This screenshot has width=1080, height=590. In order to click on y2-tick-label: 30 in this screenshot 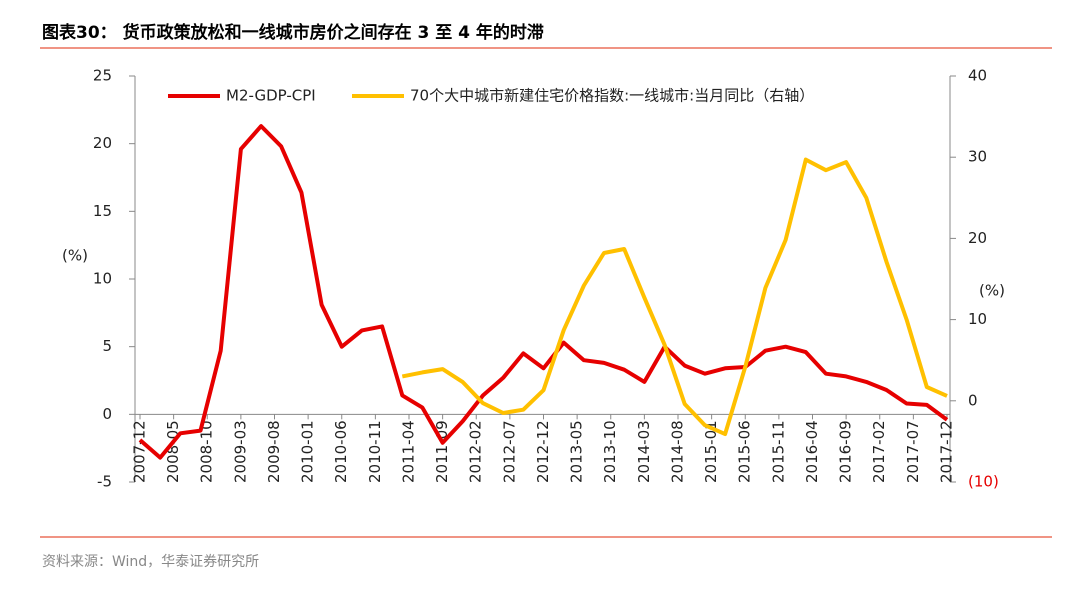, I will do `click(977, 157)`.